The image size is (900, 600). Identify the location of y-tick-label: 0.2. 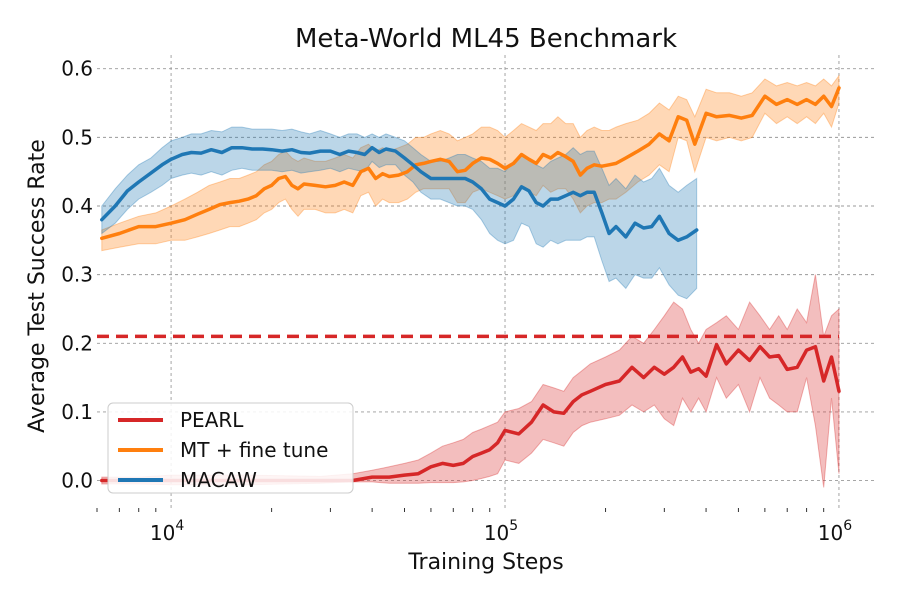
(77, 343).